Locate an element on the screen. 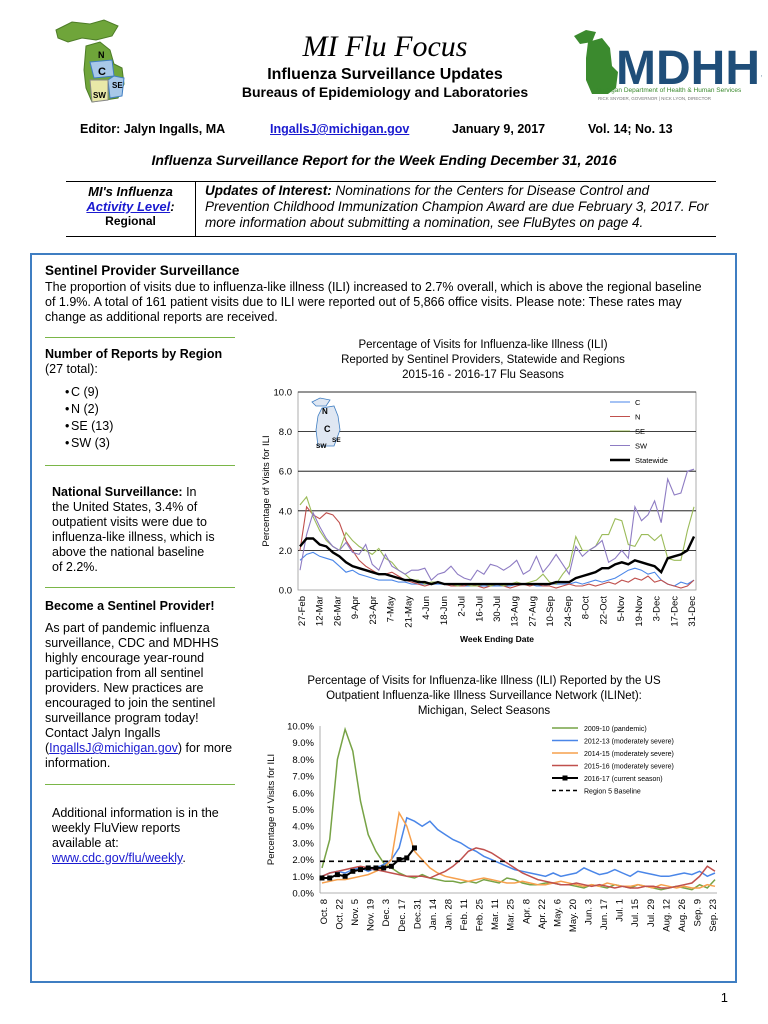 This screenshot has height=1024, width=768. x-tick-label: 10-Sep is located at coordinates (550, 611).